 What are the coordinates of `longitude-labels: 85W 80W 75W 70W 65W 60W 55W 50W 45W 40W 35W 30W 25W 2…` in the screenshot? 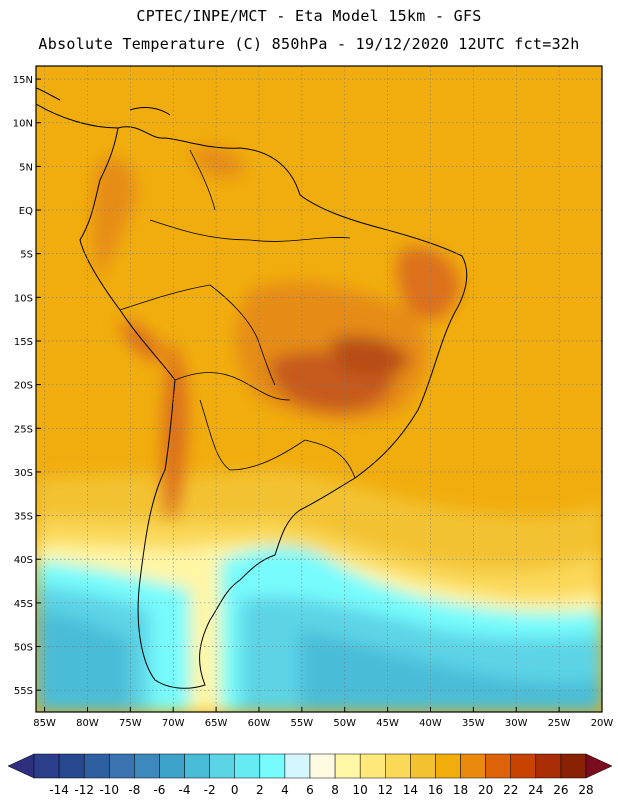 It's located at (323, 723).